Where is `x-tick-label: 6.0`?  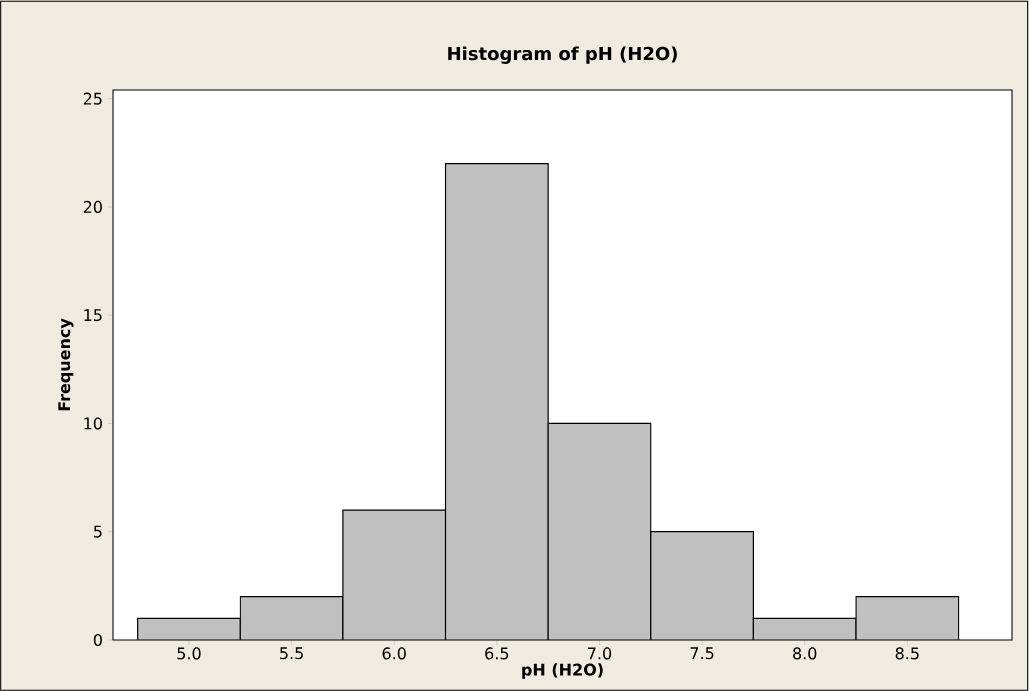
x-tick-label: 6.0 is located at coordinates (394, 653).